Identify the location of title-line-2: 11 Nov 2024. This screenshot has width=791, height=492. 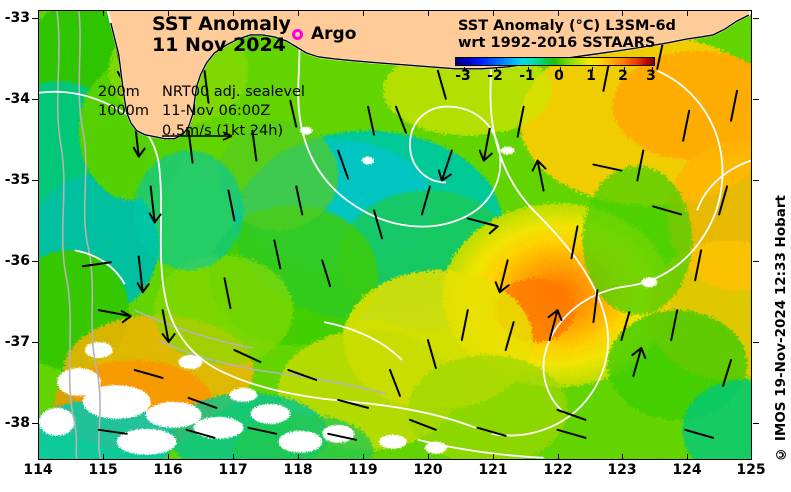
(219, 45).